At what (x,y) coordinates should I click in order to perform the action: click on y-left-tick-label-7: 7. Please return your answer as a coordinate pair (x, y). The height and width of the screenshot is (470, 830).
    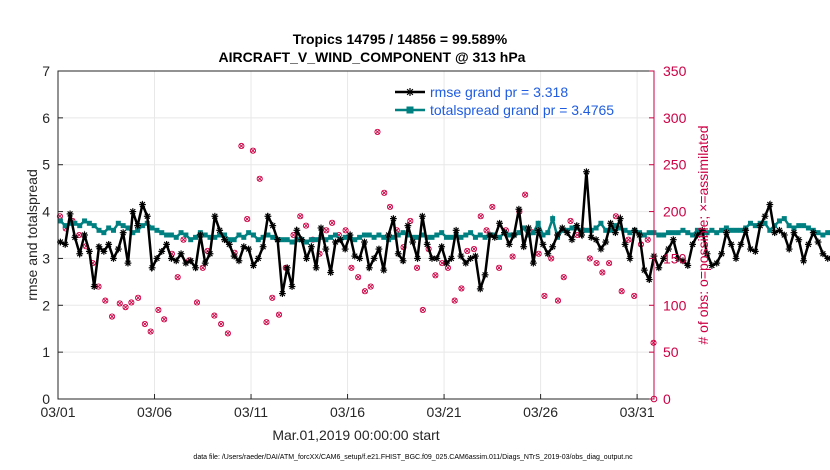
    Looking at the image, I should click on (46, 71).